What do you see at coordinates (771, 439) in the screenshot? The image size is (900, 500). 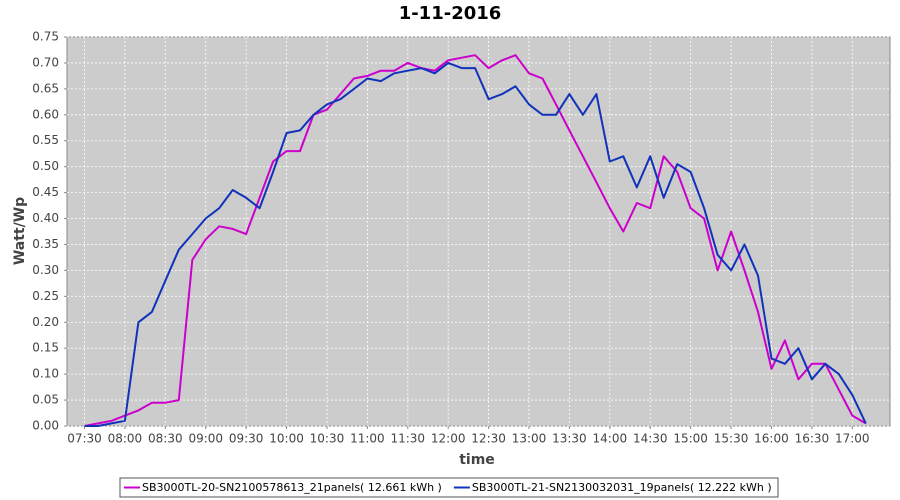 I see `x-tick-label: 16:00` at bounding box center [771, 439].